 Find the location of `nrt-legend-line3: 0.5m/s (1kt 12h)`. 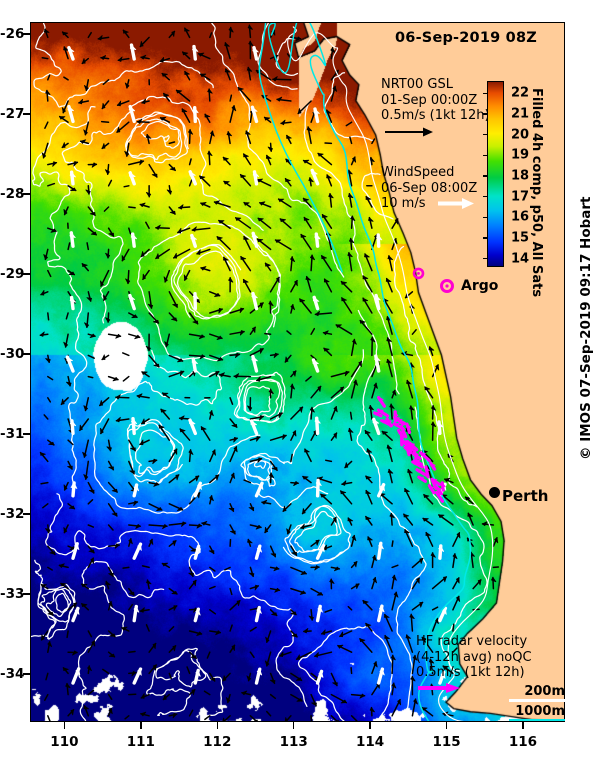

nrt-legend-line3: 0.5m/s (1kt 12h) is located at coordinates (435, 115).